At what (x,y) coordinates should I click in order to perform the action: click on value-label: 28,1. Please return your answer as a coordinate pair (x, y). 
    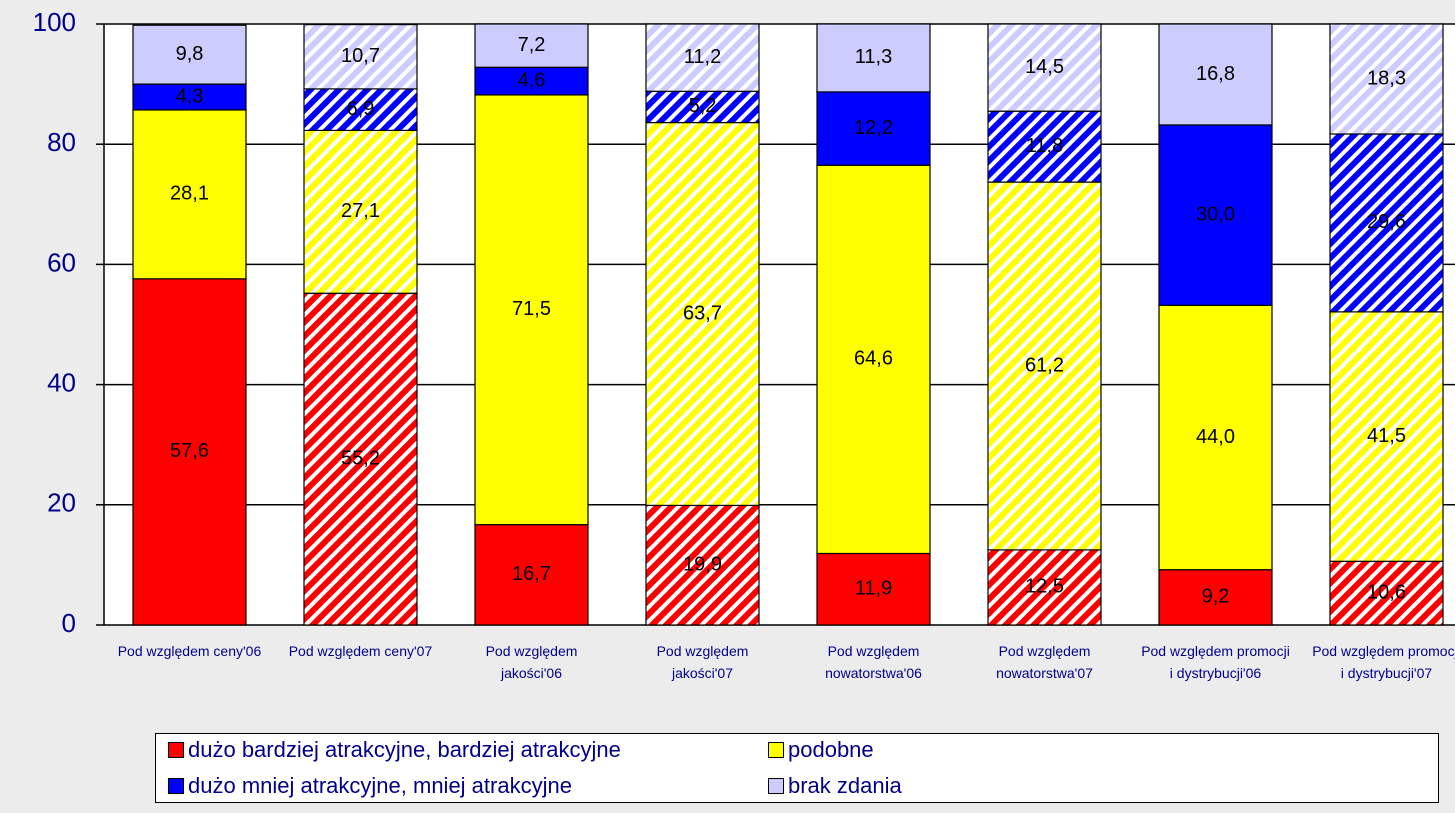
    Looking at the image, I should click on (189, 194).